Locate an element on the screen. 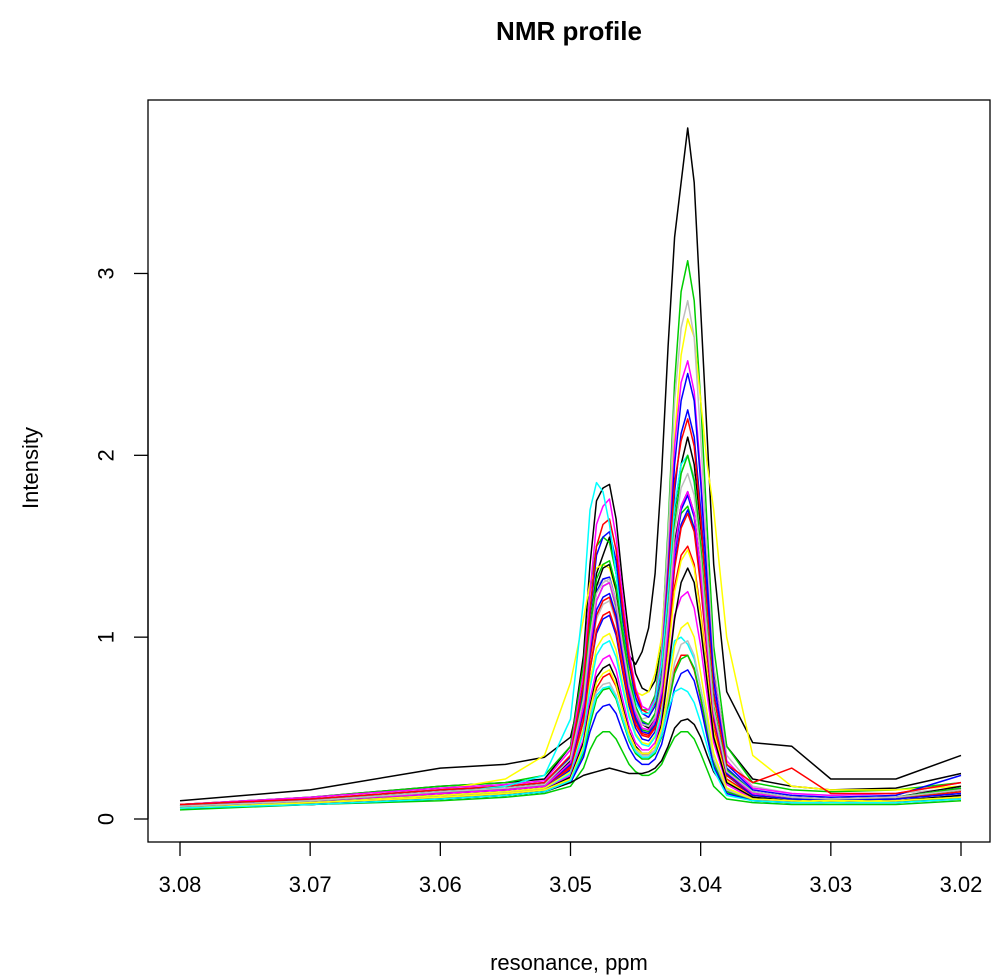 Image resolution: width=995 pixels, height=980 pixels. x-tick-label: 3.06 is located at coordinates (440, 884).